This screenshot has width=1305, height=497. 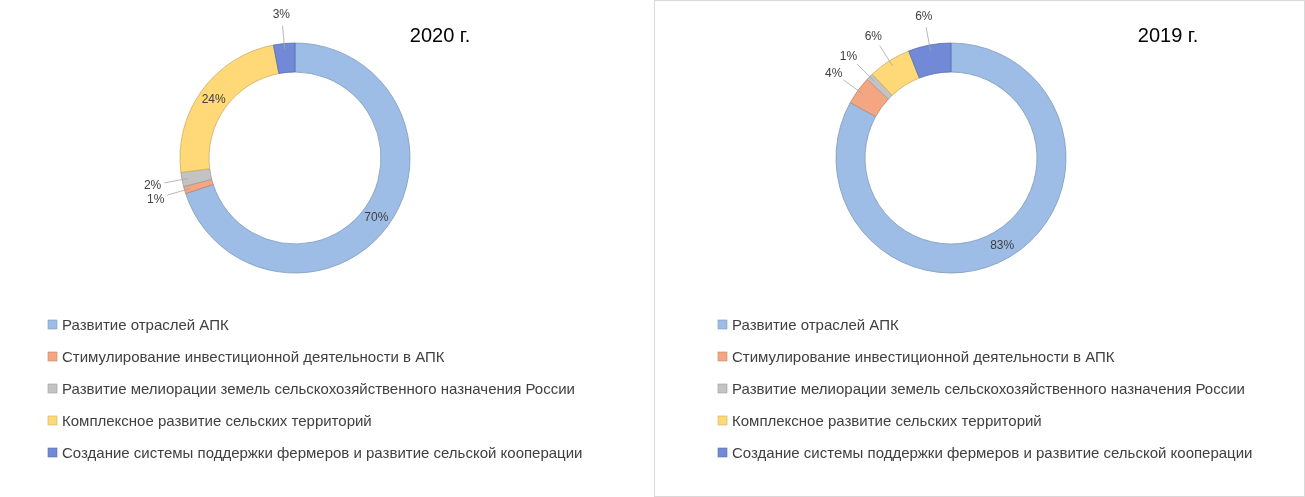 I want to click on data-label: 4%, so click(x=834, y=72).